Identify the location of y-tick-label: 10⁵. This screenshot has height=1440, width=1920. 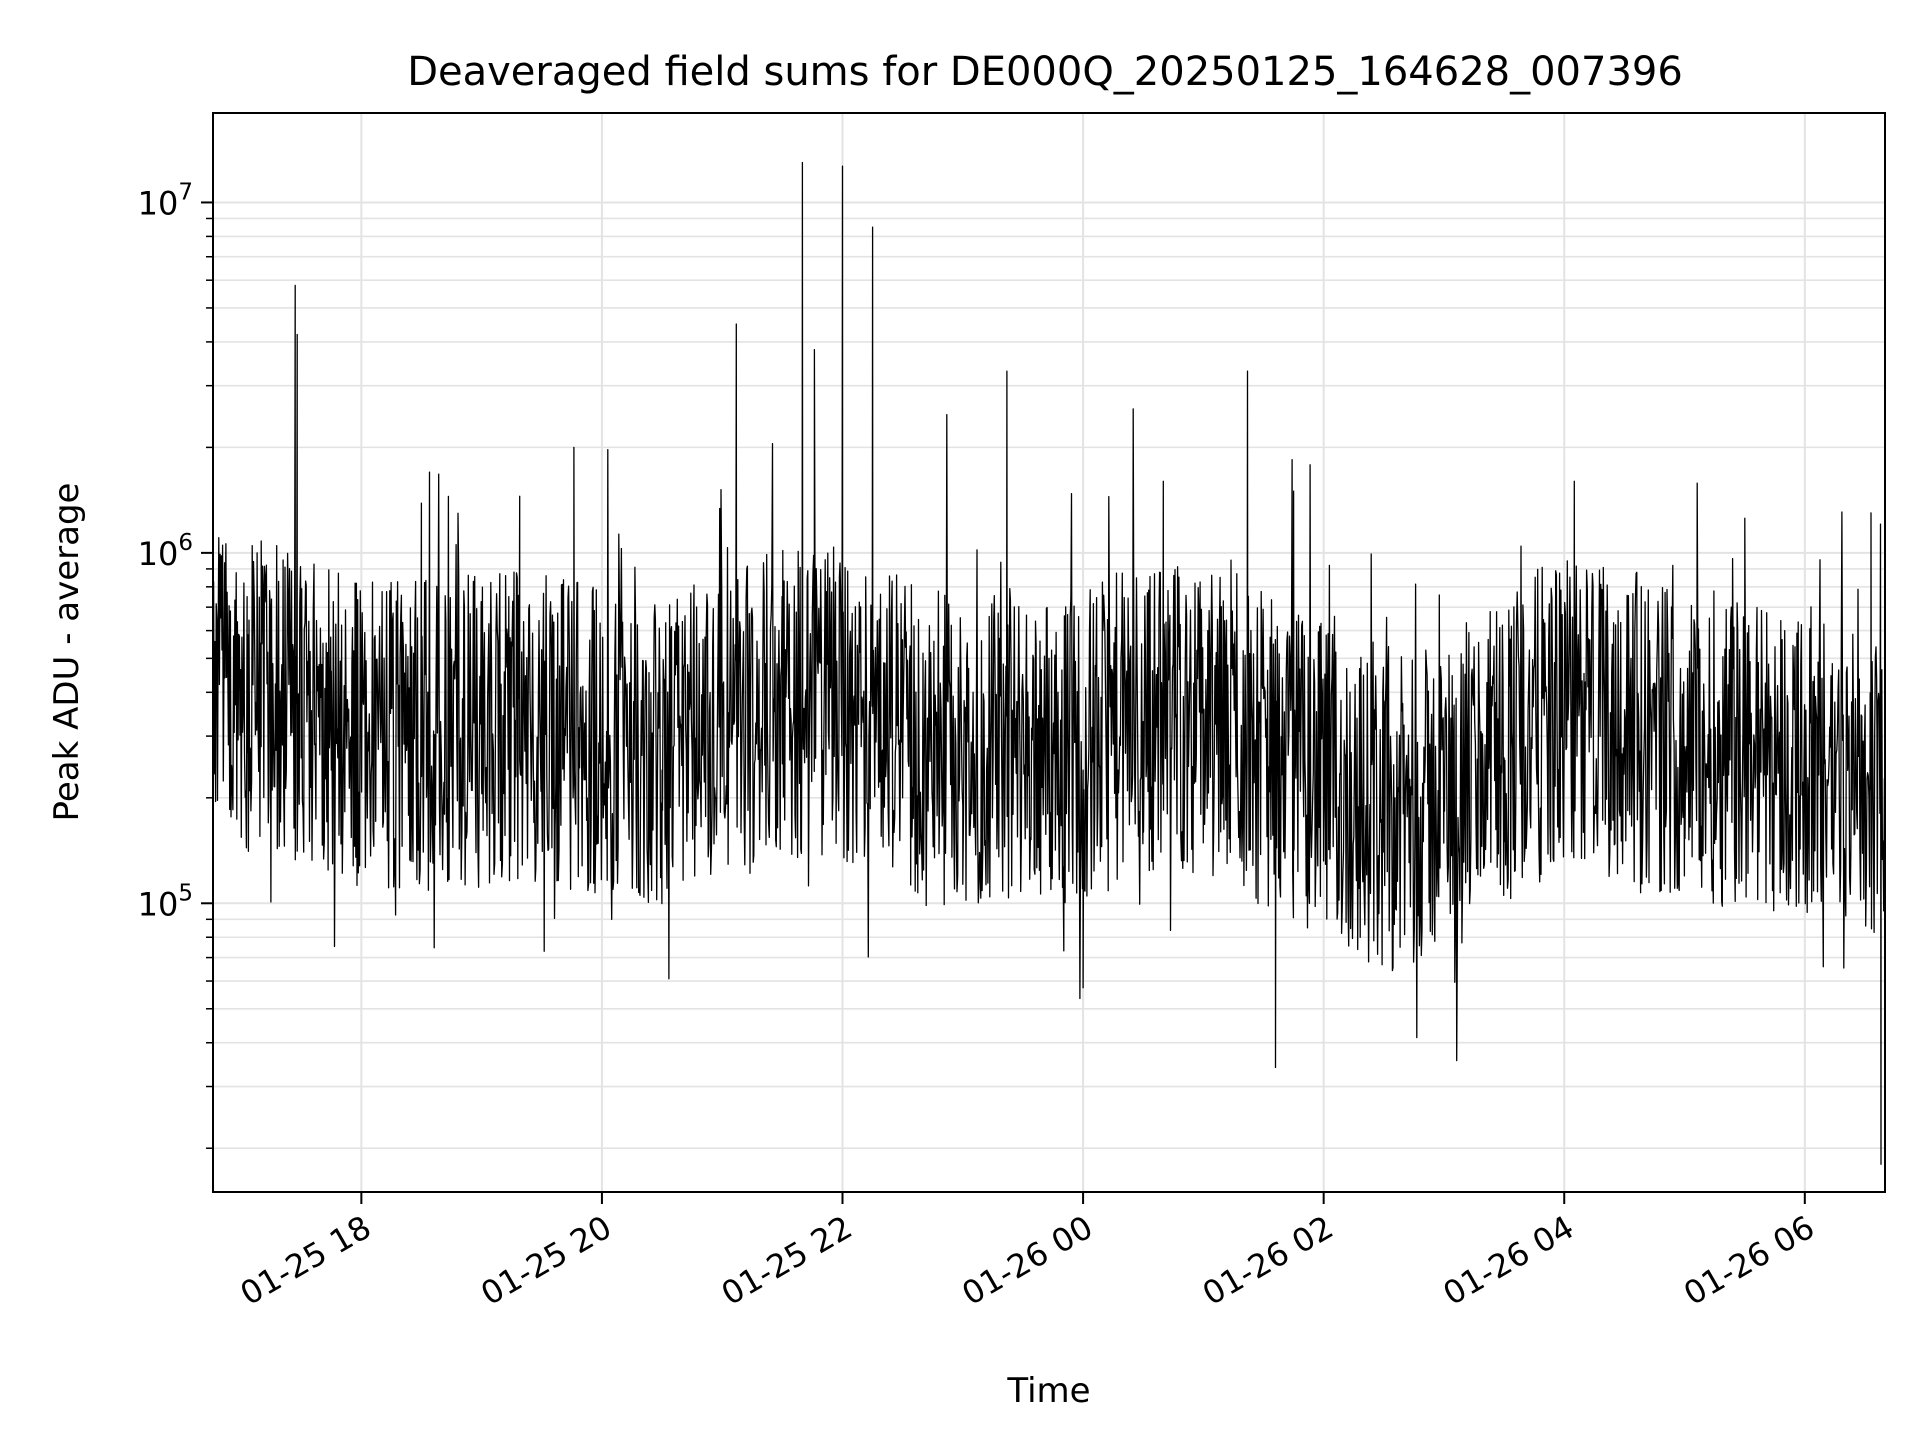
(165, 901).